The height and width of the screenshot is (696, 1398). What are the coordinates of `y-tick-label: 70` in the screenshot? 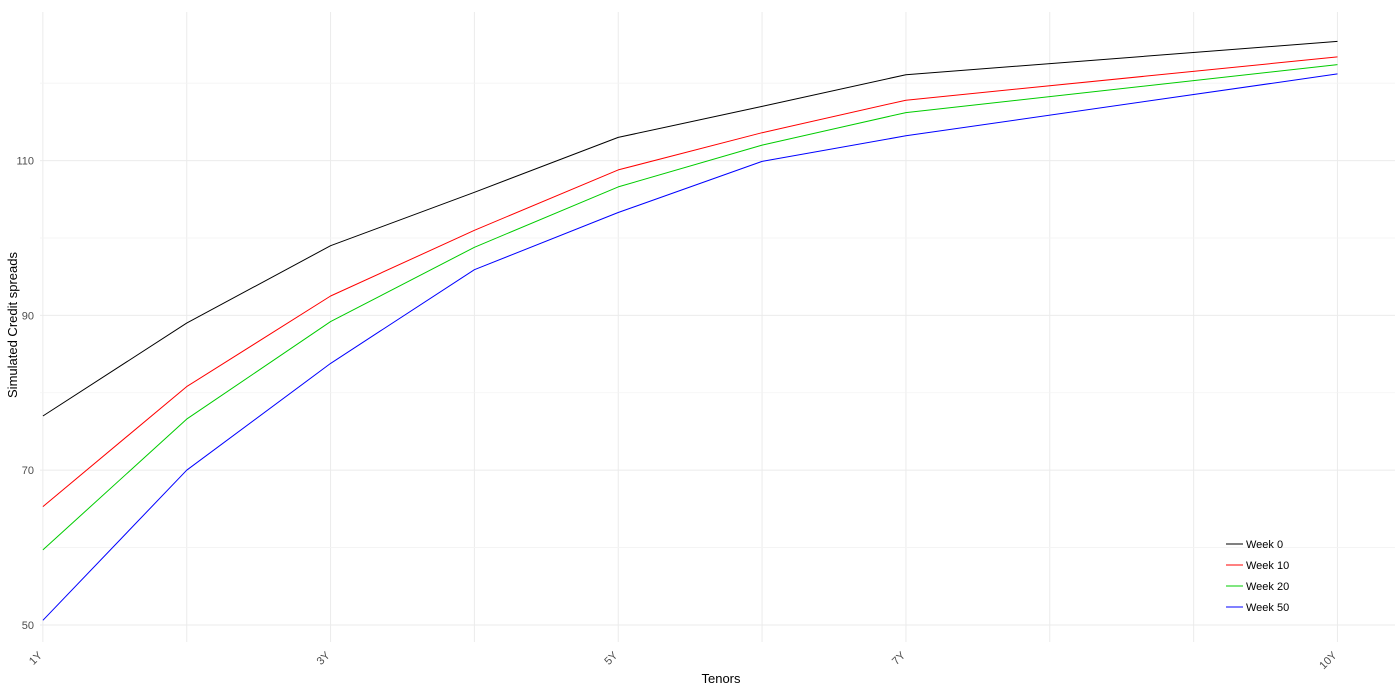 It's located at (28, 471).